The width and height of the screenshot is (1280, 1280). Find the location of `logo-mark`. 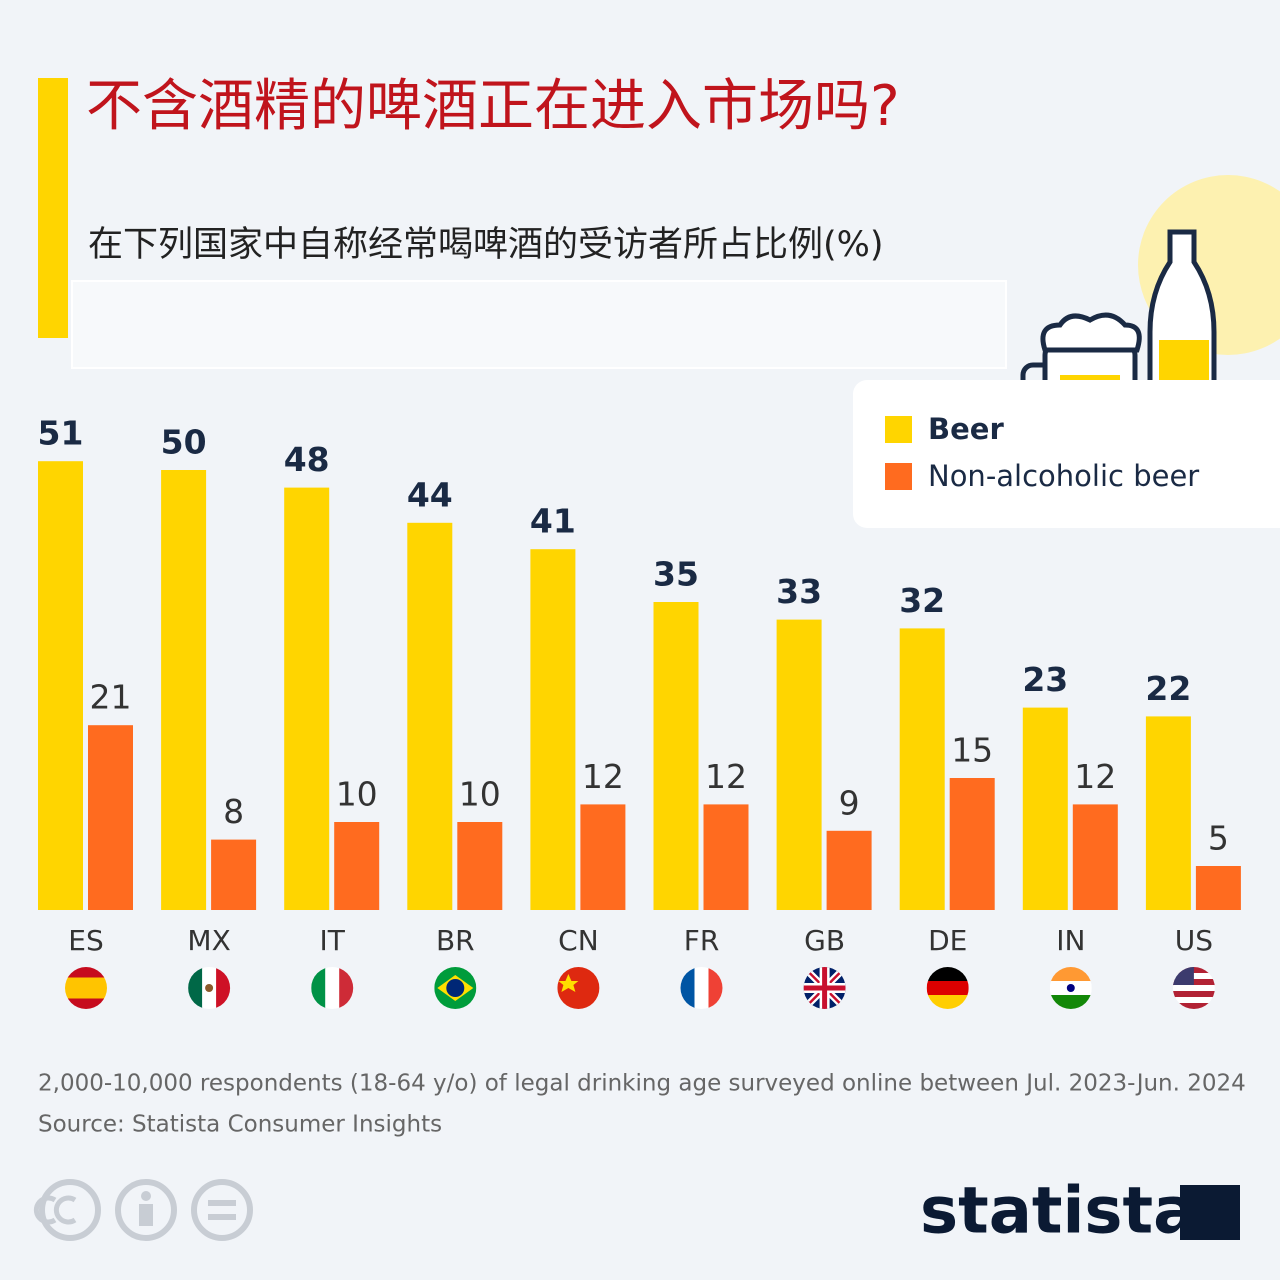

logo-mark is located at coordinates (1210, 1212).